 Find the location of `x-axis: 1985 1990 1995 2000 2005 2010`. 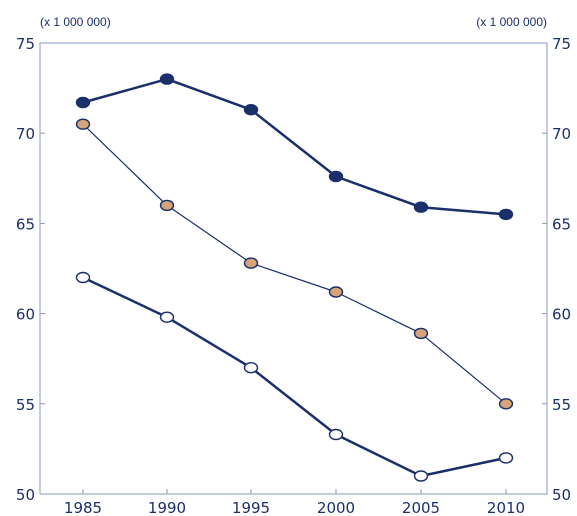

x-axis: 1985 1990 1995 2000 2005 2010 is located at coordinates (294, 502).